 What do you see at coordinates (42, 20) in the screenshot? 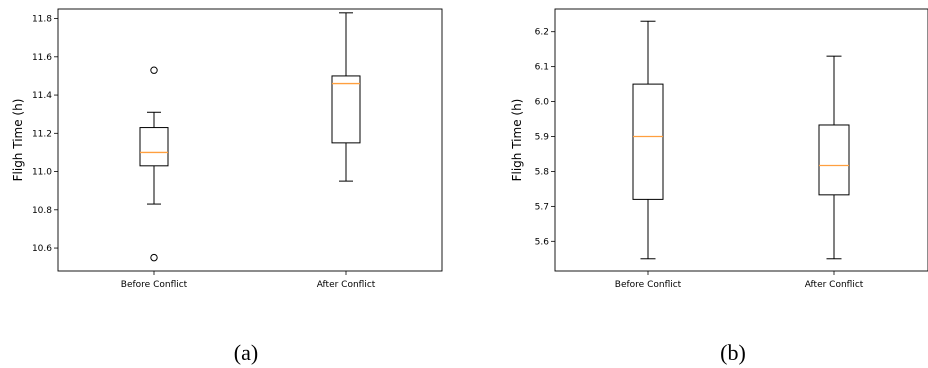
I see `y-tick-label: 11.8` at bounding box center [42, 20].